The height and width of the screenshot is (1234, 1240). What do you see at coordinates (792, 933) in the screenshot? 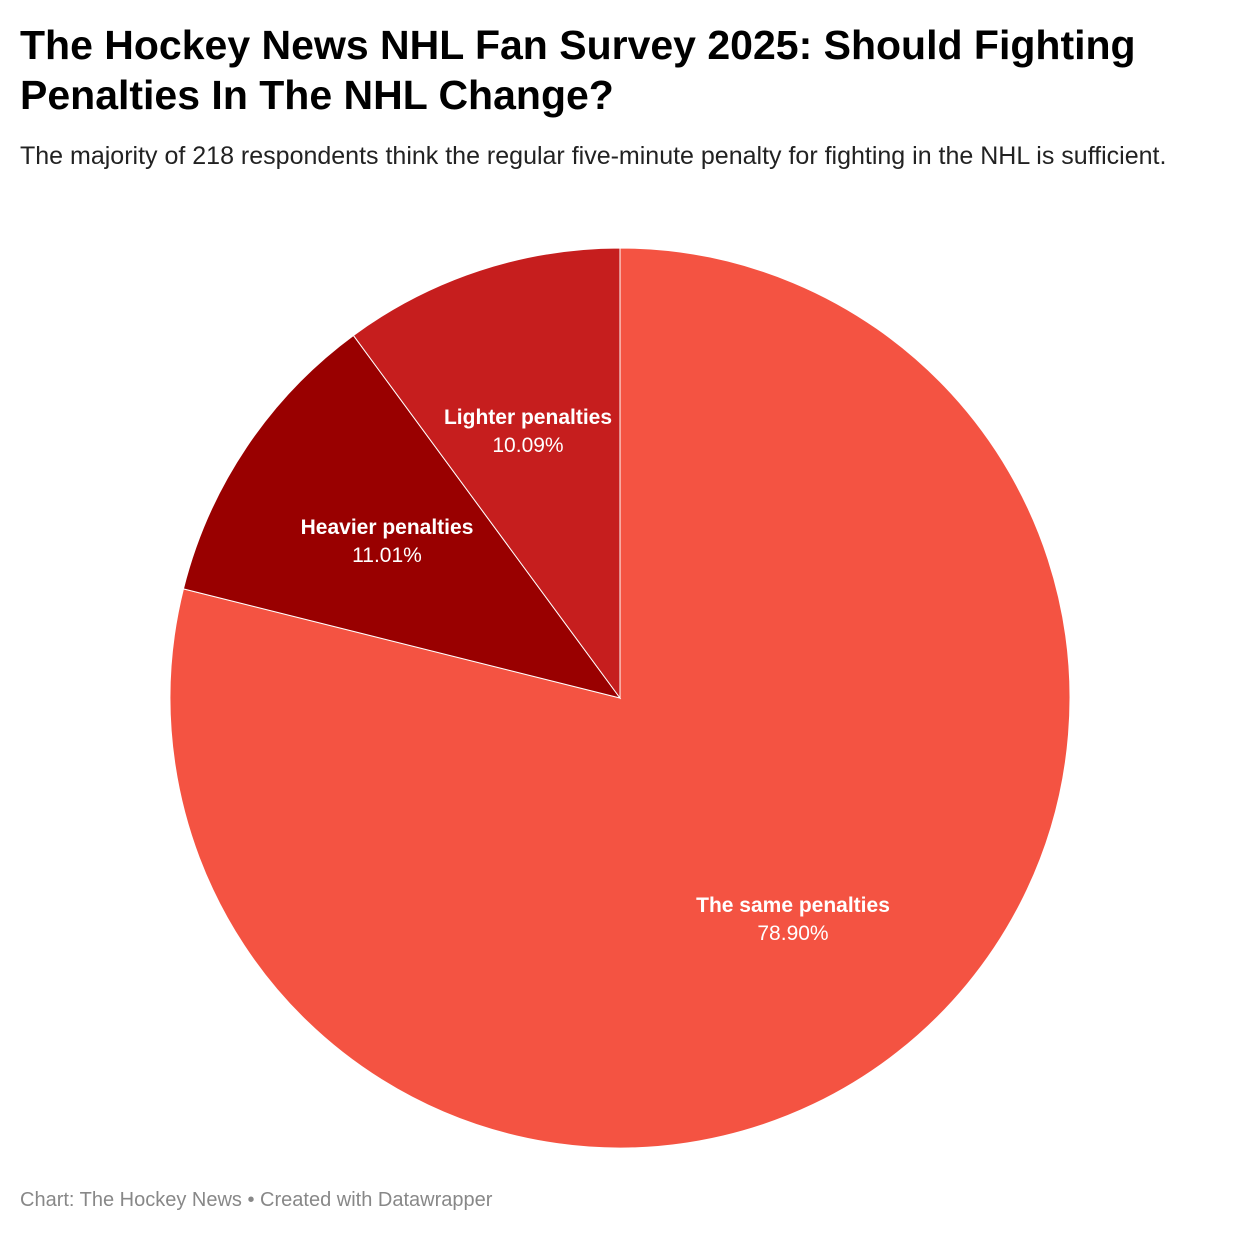
I see `slice-value-label: 78.90%` at bounding box center [792, 933].